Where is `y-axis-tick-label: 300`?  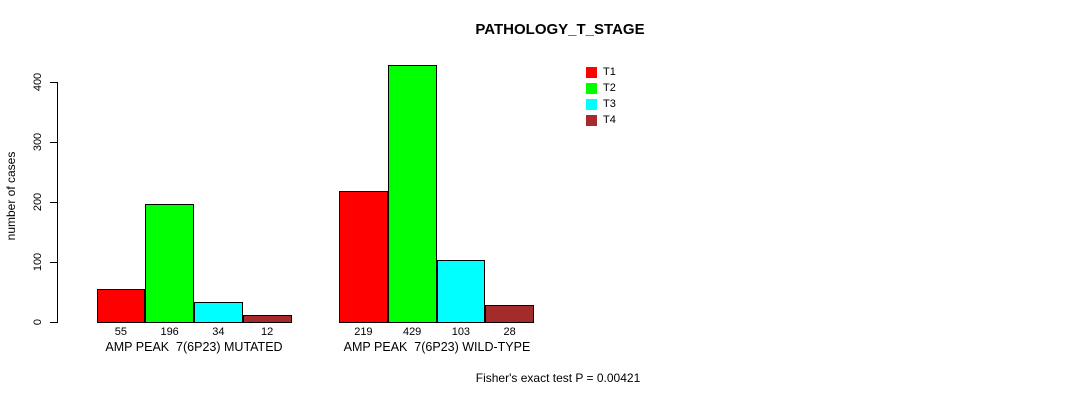
y-axis-tick-label: 300 is located at coordinates (38, 142).